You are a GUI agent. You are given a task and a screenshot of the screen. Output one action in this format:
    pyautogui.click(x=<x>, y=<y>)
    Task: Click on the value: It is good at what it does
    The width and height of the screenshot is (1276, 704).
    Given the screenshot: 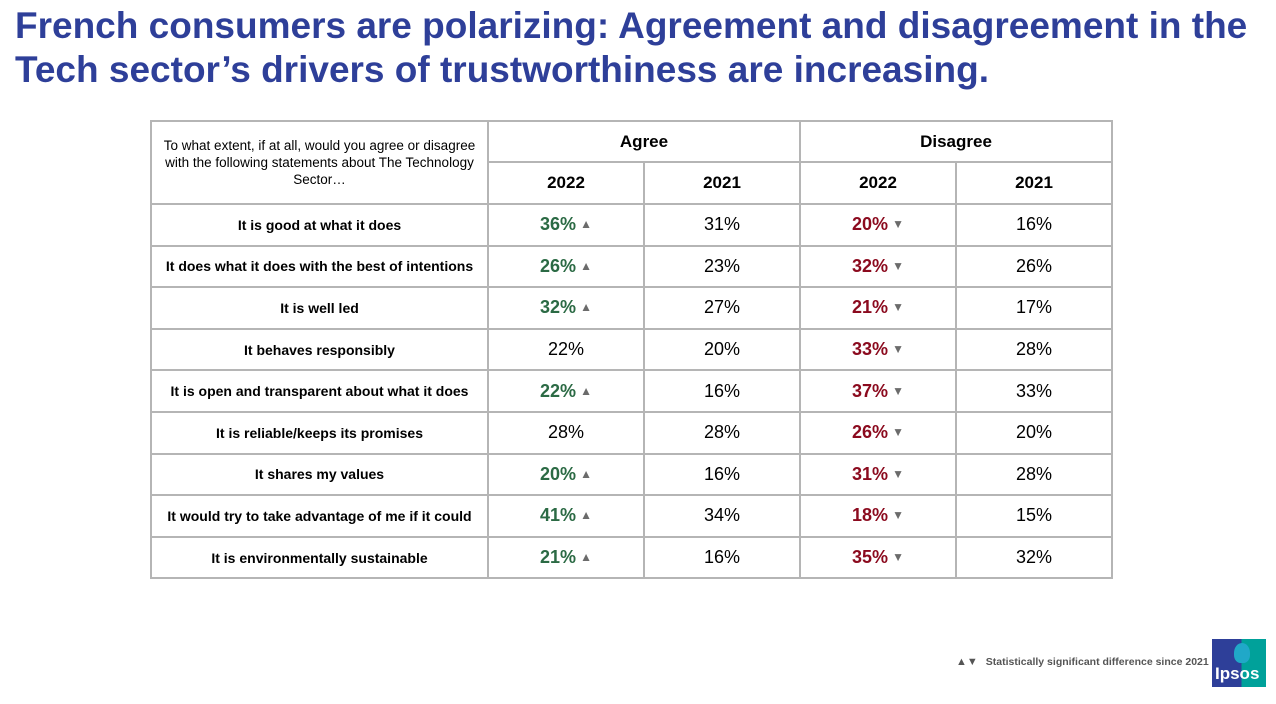 What is the action you would take?
    pyautogui.click(x=319, y=224)
    